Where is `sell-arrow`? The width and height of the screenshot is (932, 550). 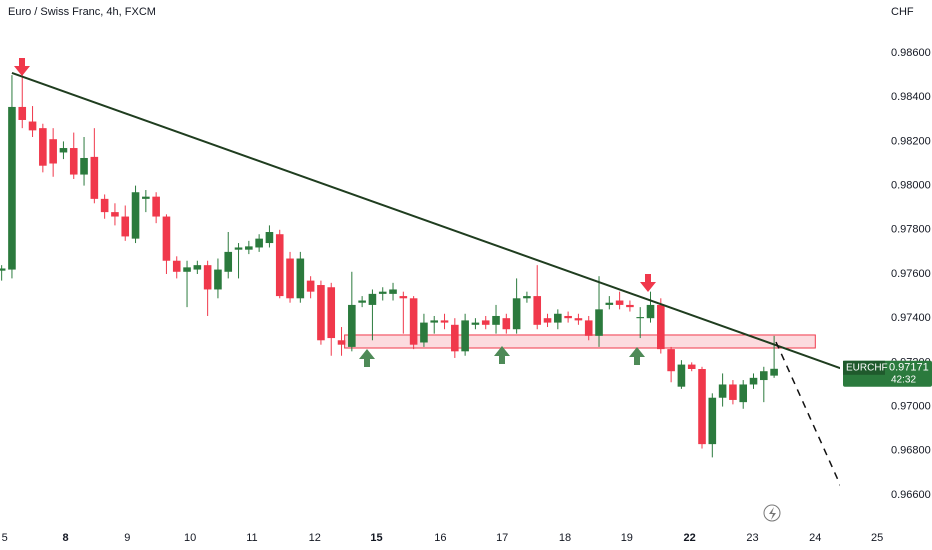 sell-arrow is located at coordinates (22, 67).